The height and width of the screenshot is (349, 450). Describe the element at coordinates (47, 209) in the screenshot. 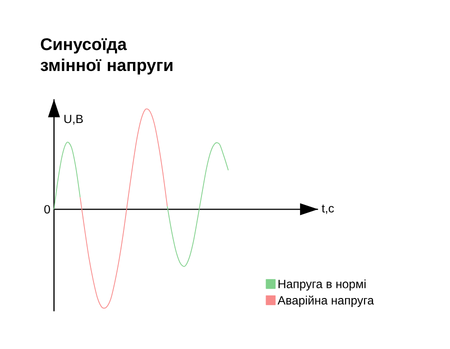

I see `text: 0` at that location.